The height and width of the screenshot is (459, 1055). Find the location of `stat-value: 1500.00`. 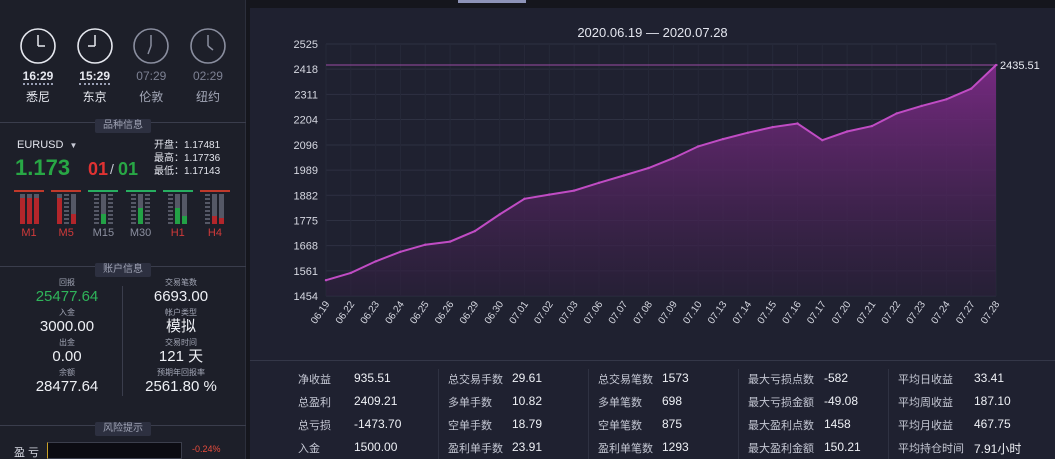

stat-value: 1500.00 is located at coordinates (376, 447).